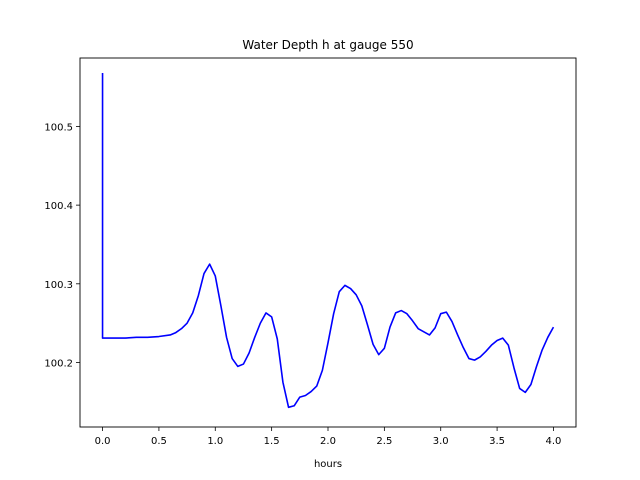 The image size is (640, 480). I want to click on x-tick-label: 2.5, so click(384, 441).